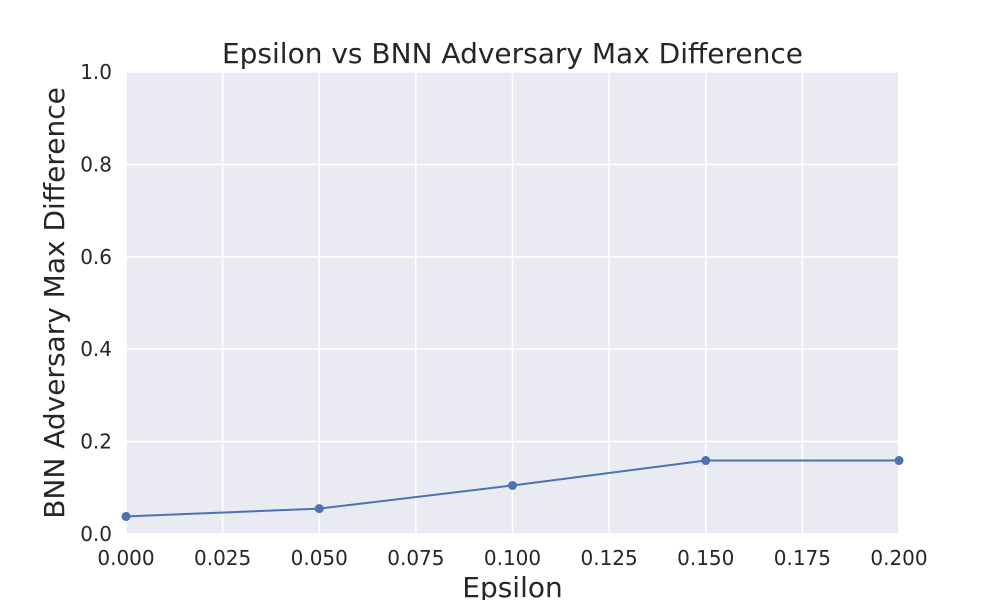 The image size is (1000, 600). I want to click on y-tick-label: 0.4, so click(96, 349).